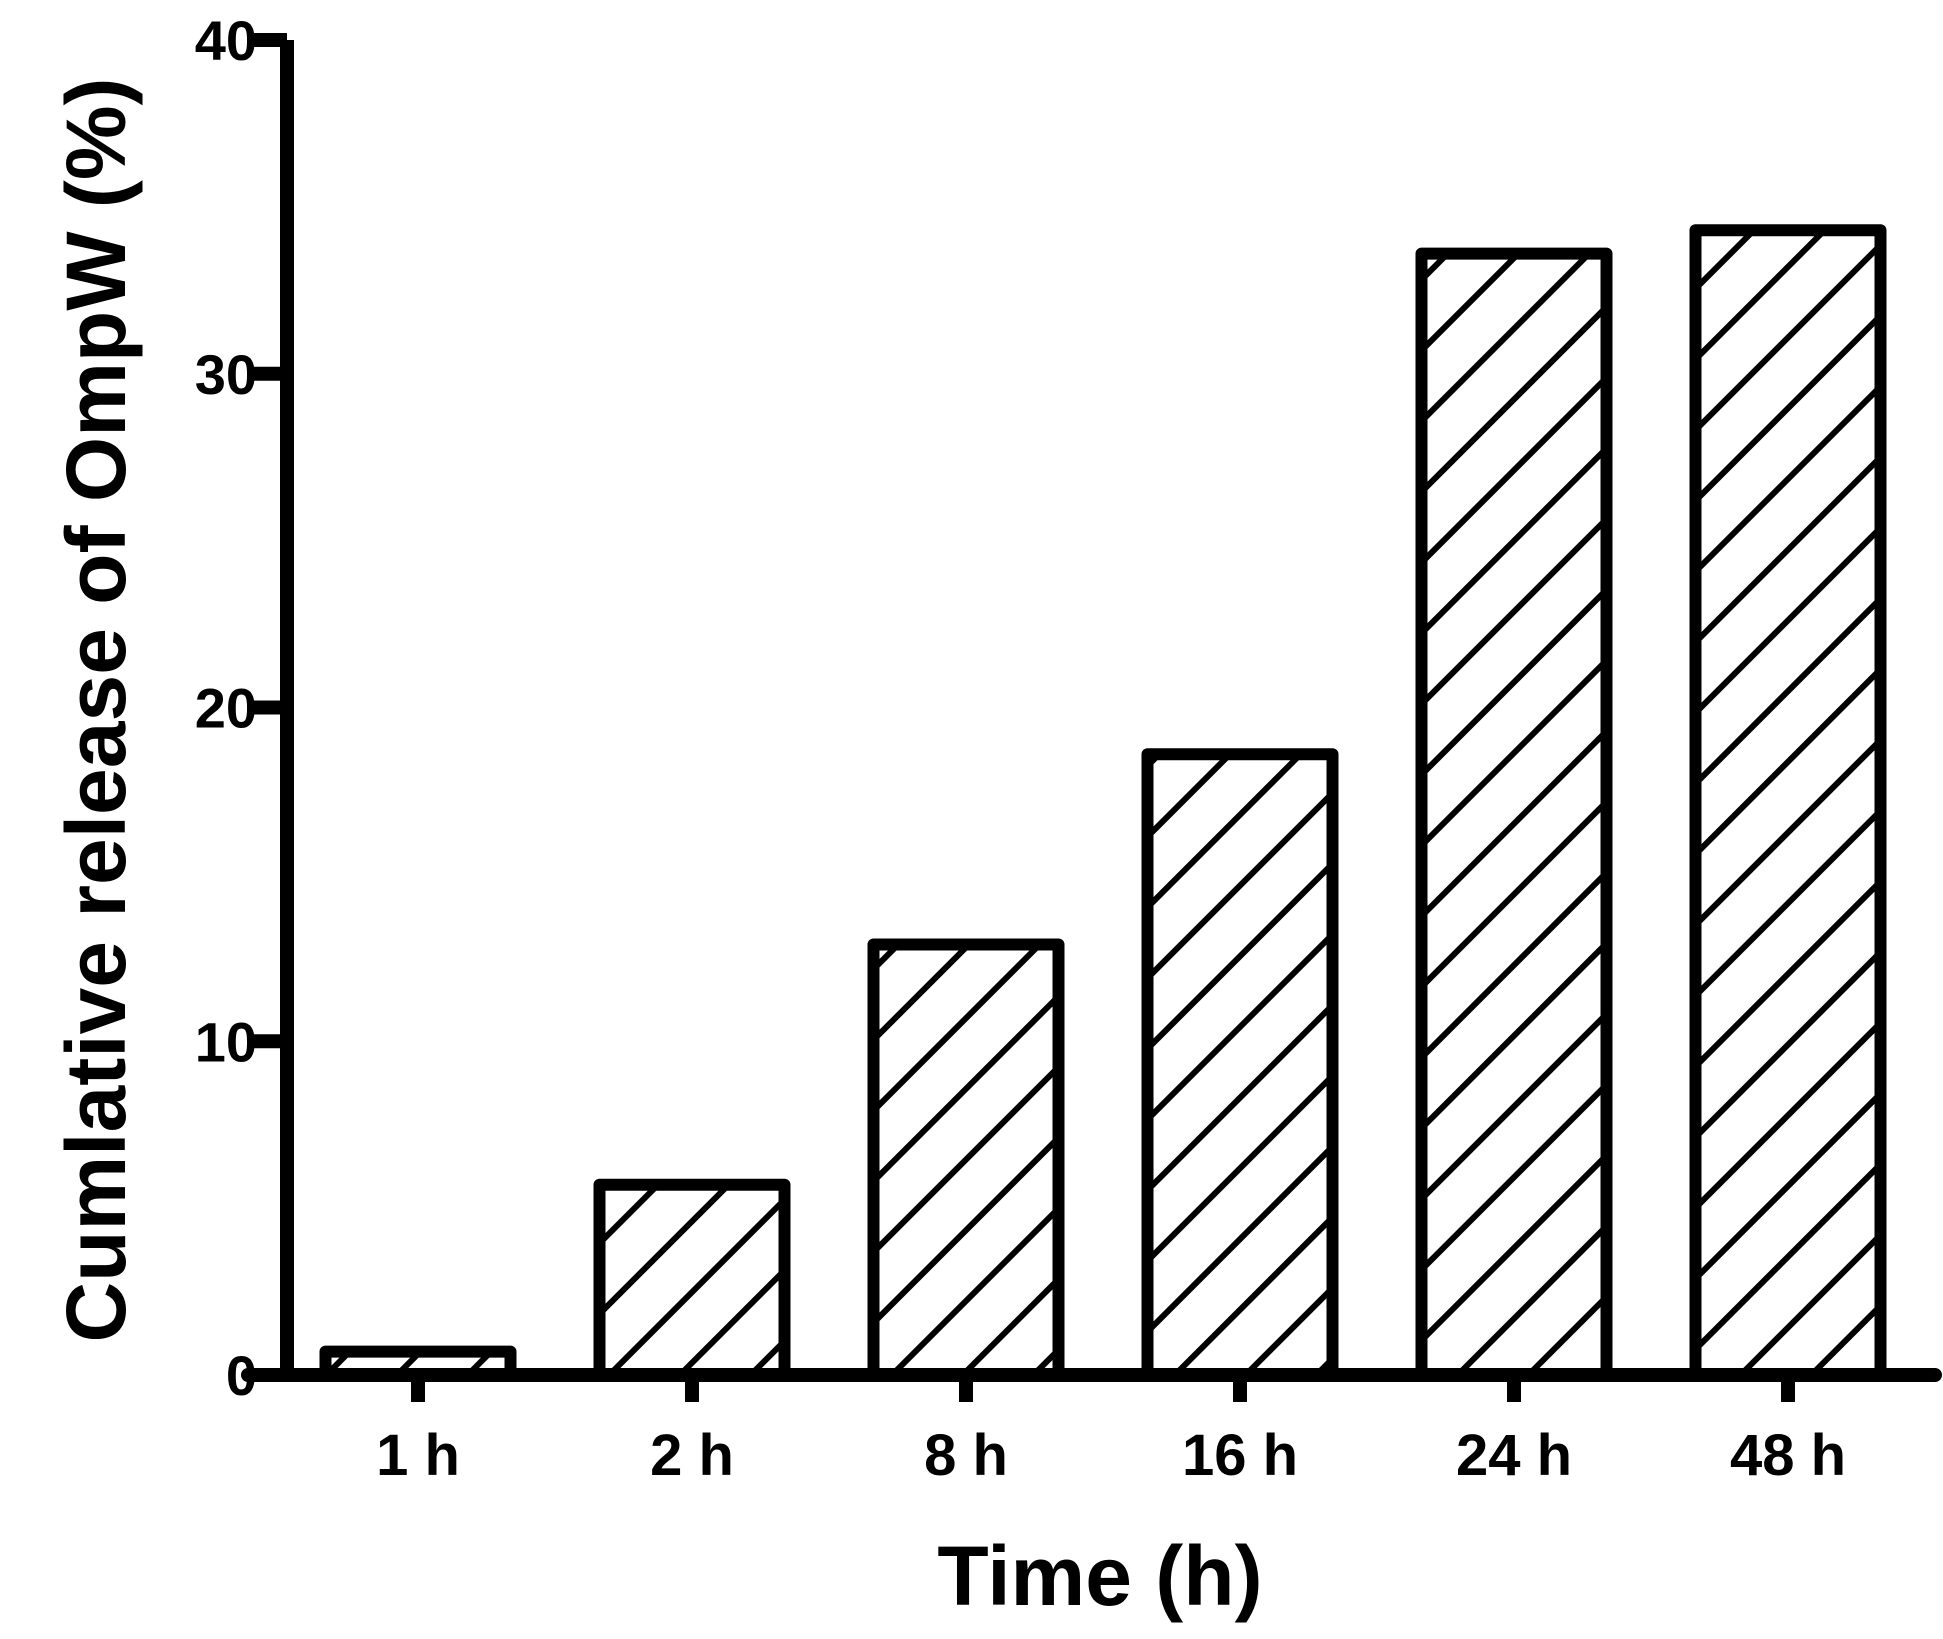  What do you see at coordinates (226, 374) in the screenshot?
I see `y-tick-label: 30` at bounding box center [226, 374].